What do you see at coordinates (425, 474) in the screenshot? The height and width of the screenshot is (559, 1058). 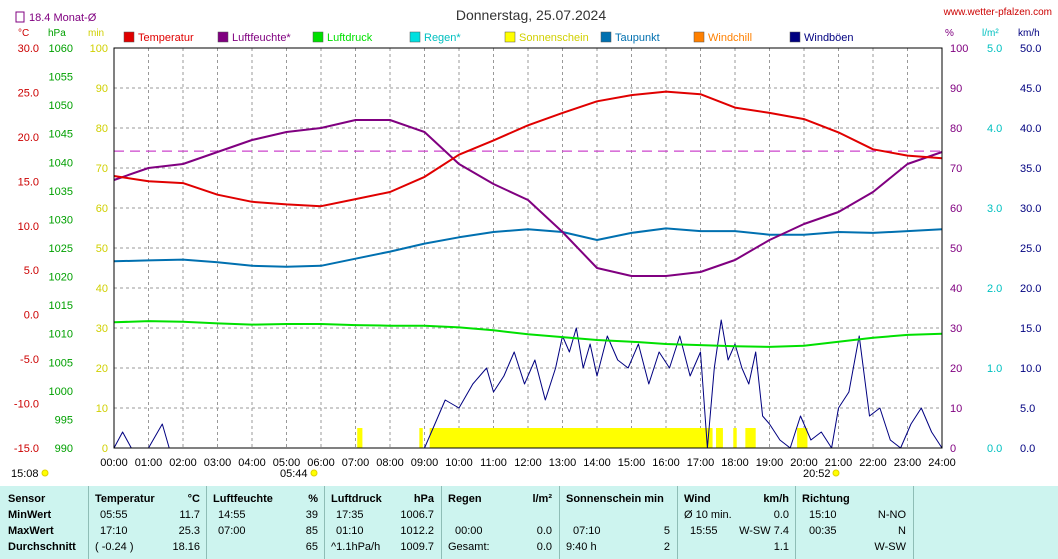 I see `time-markers: 15:08 05:44 20:52` at bounding box center [425, 474].